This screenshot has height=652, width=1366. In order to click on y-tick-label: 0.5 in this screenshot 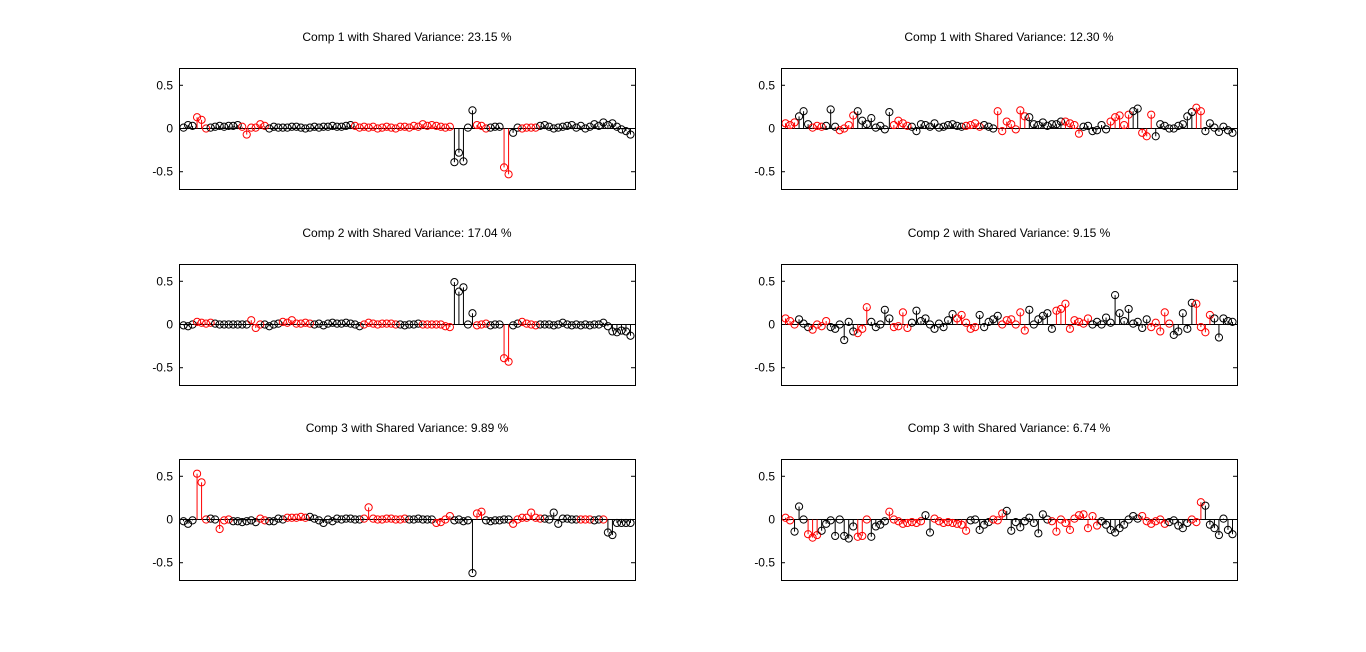, I will do `click(164, 85)`.